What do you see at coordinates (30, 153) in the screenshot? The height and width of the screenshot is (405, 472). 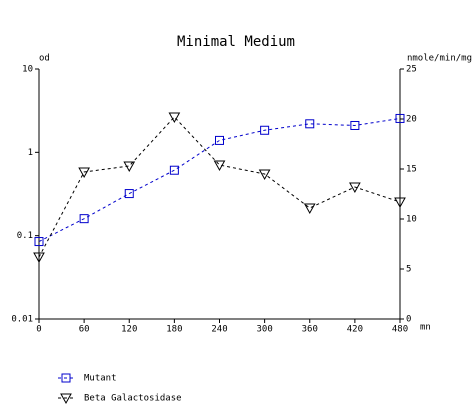 I see `y-tick-label: 1` at bounding box center [30, 153].